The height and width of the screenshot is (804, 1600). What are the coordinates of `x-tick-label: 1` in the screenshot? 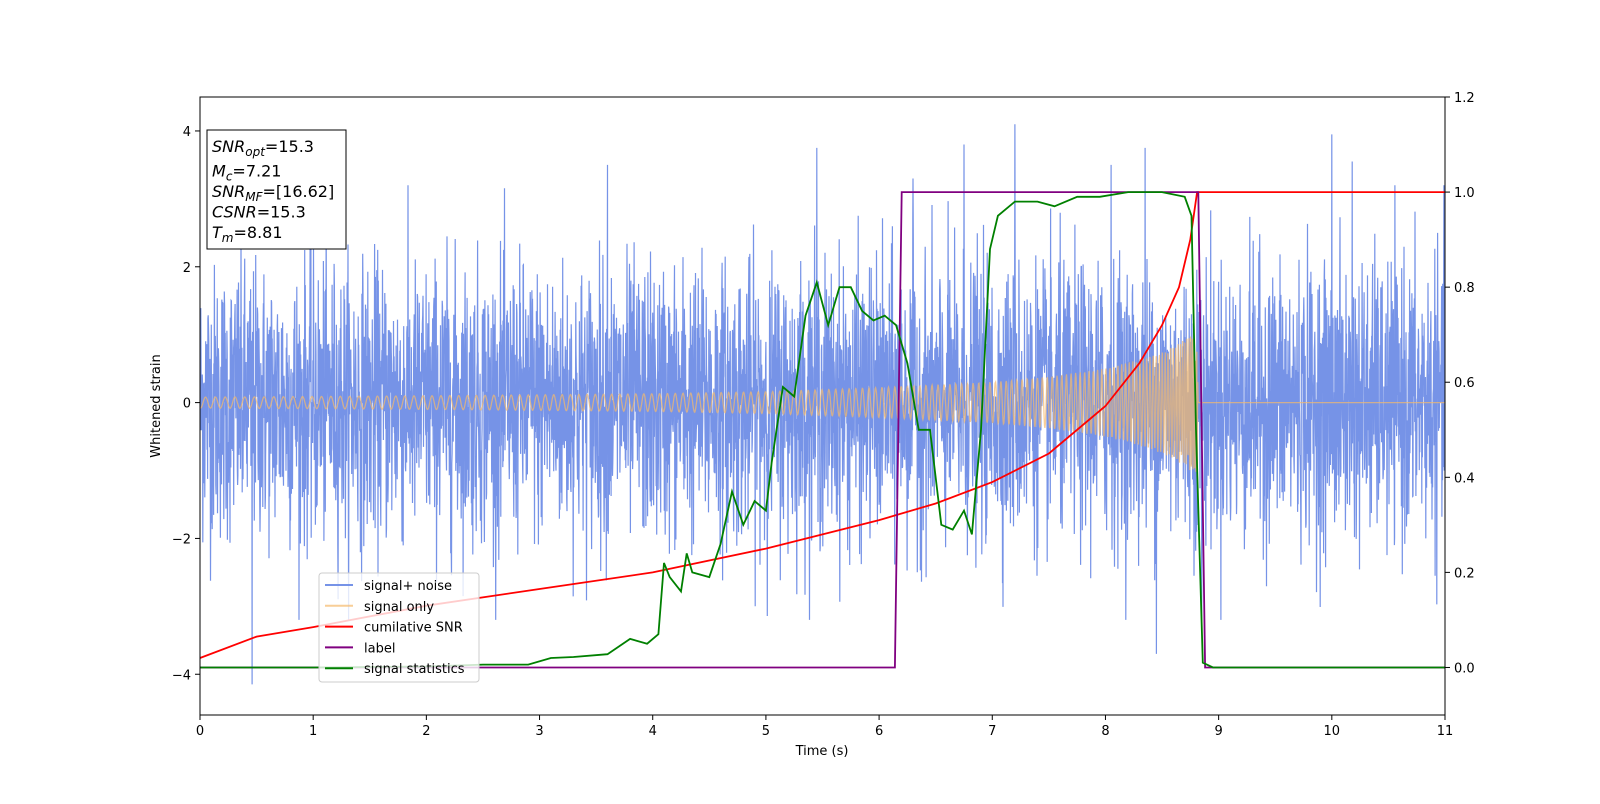 It's located at (313, 731).